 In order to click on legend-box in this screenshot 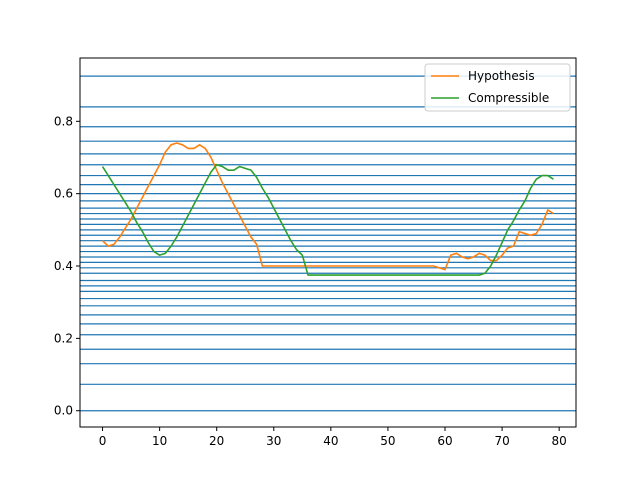, I will do `click(497, 87)`.